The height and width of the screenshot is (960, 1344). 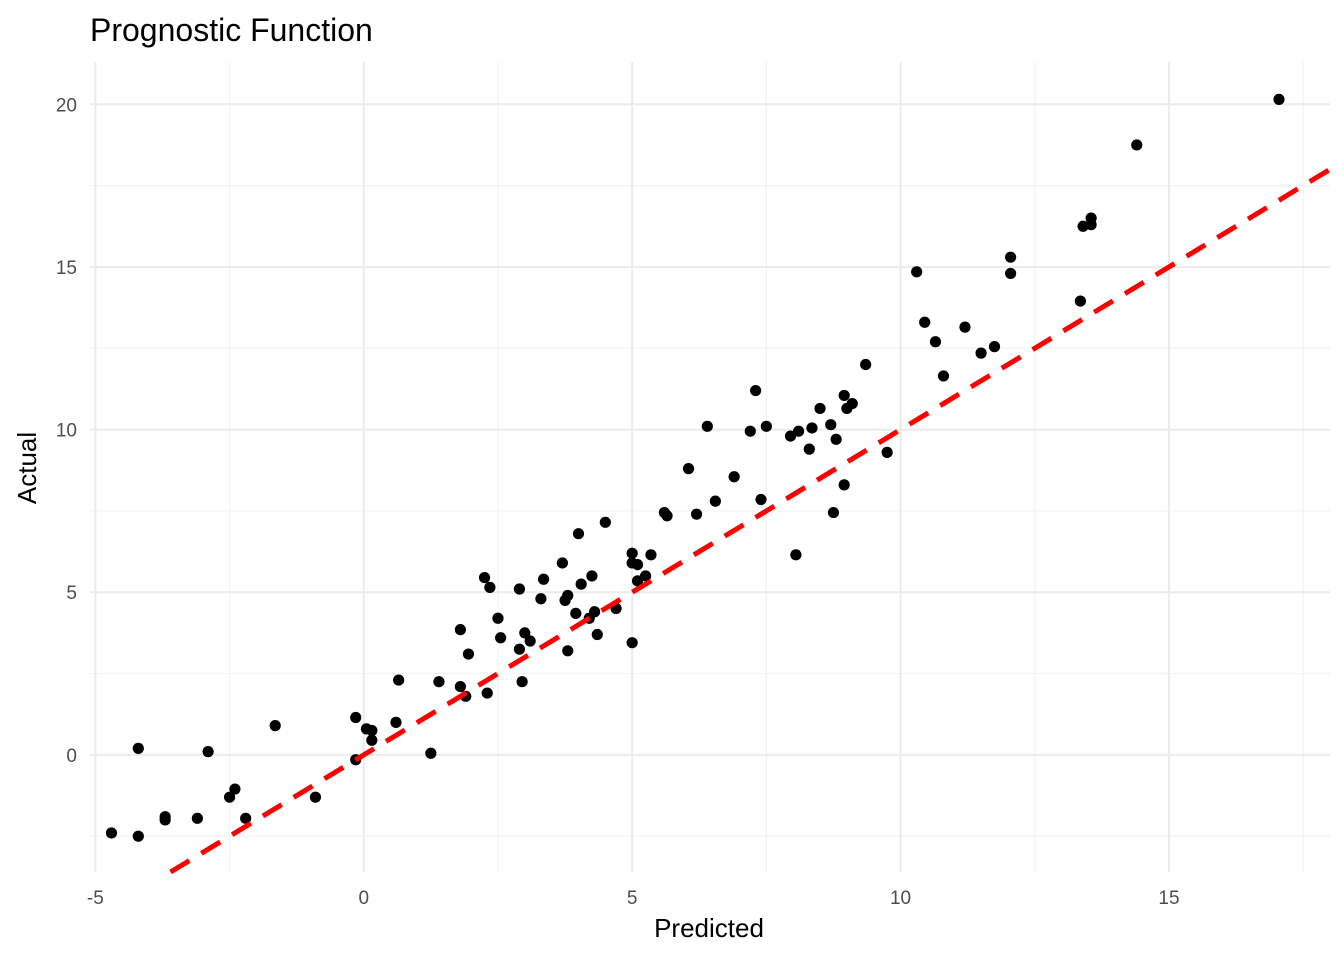 What do you see at coordinates (71, 593) in the screenshot?
I see `y-tick-label: 5` at bounding box center [71, 593].